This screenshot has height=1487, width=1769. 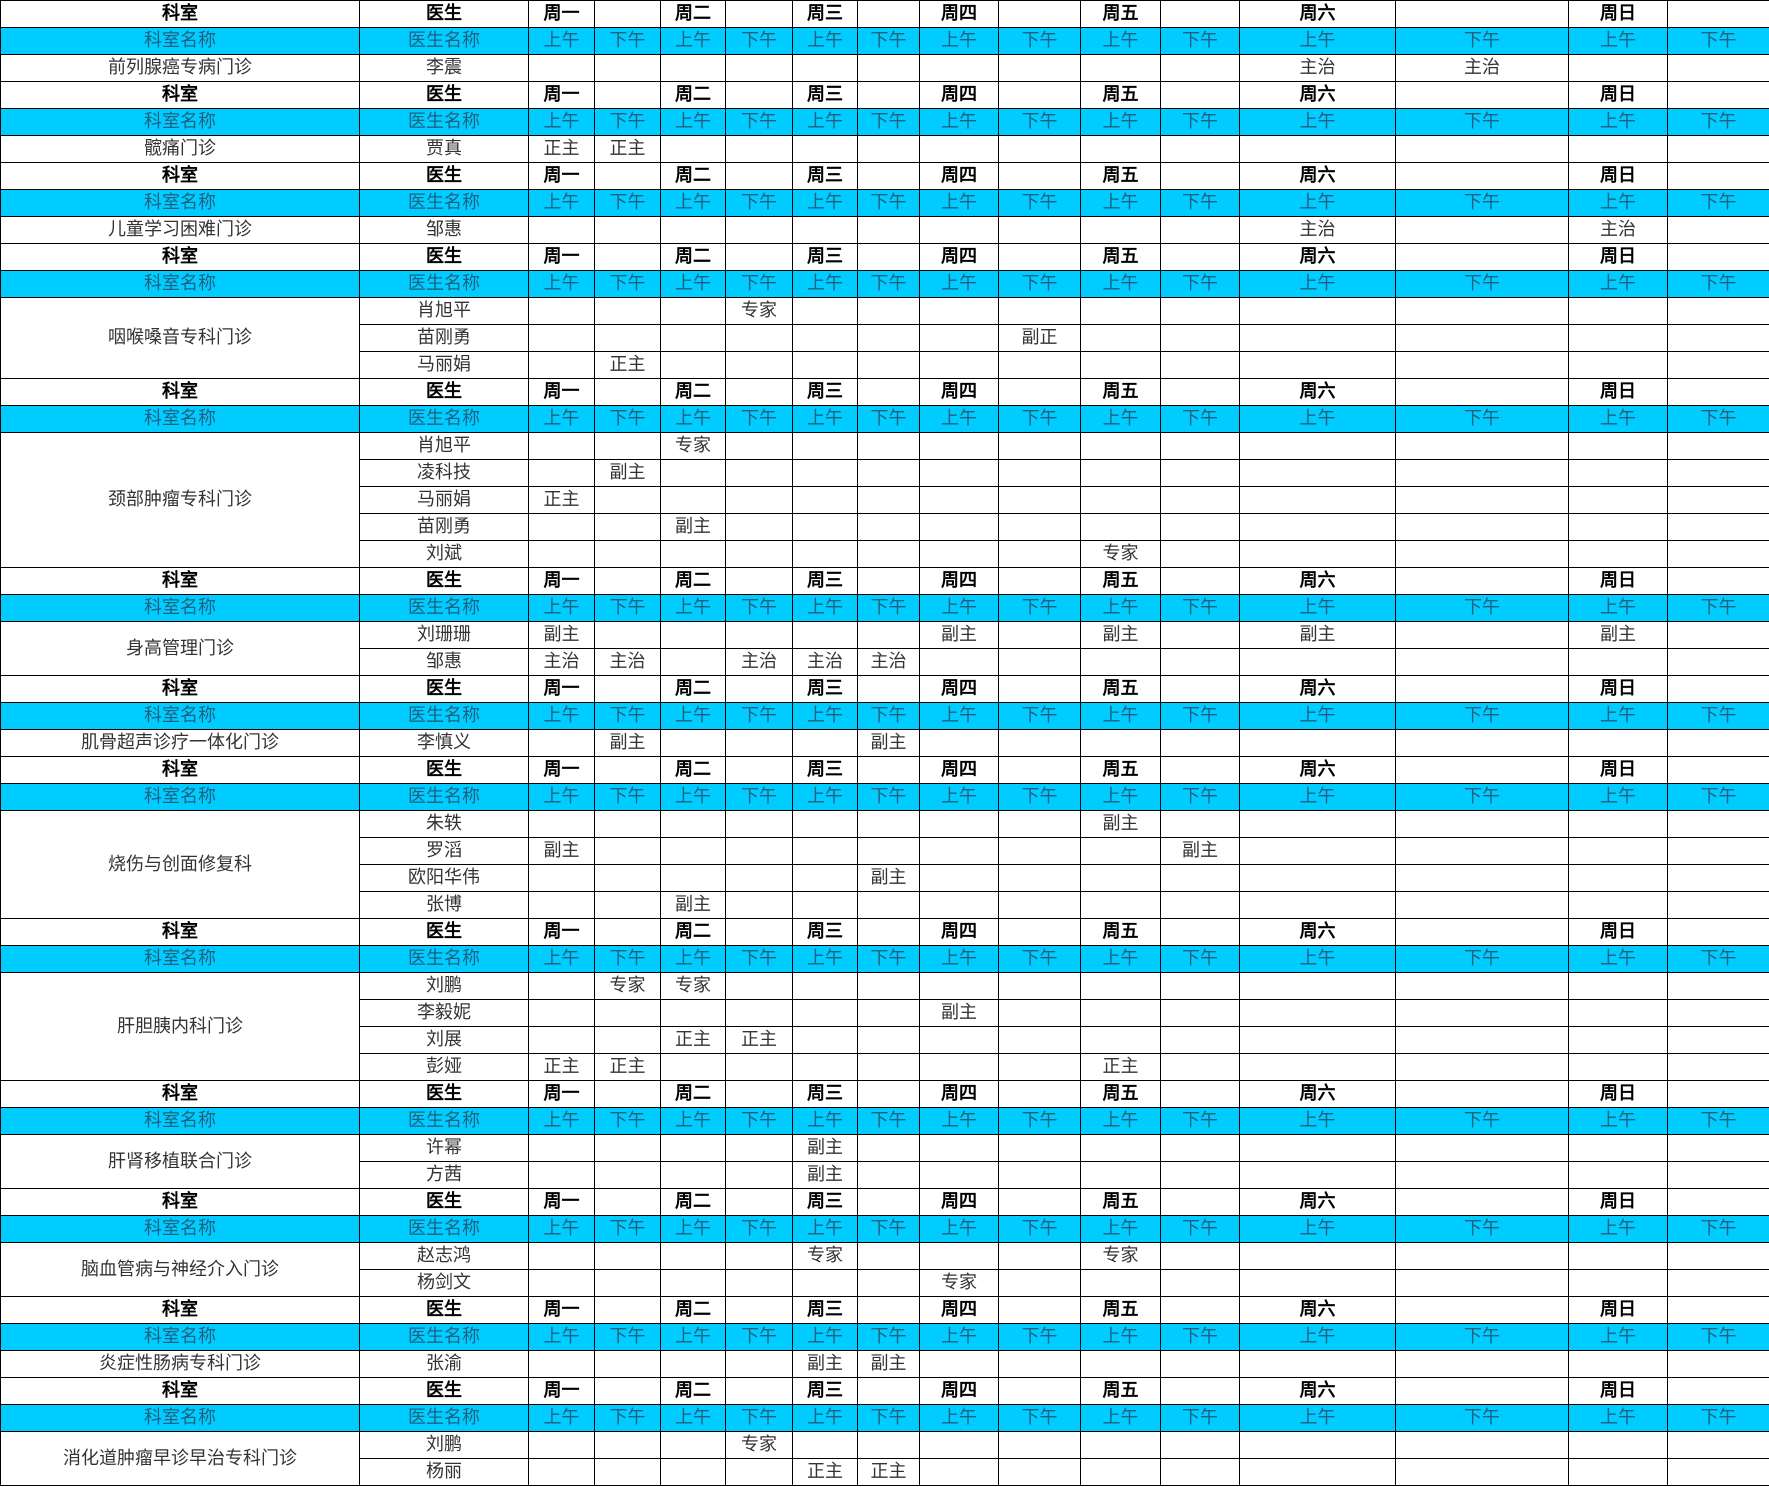 I want to click on table-row: 罗滔 副主 副主, so click(x=885, y=851).